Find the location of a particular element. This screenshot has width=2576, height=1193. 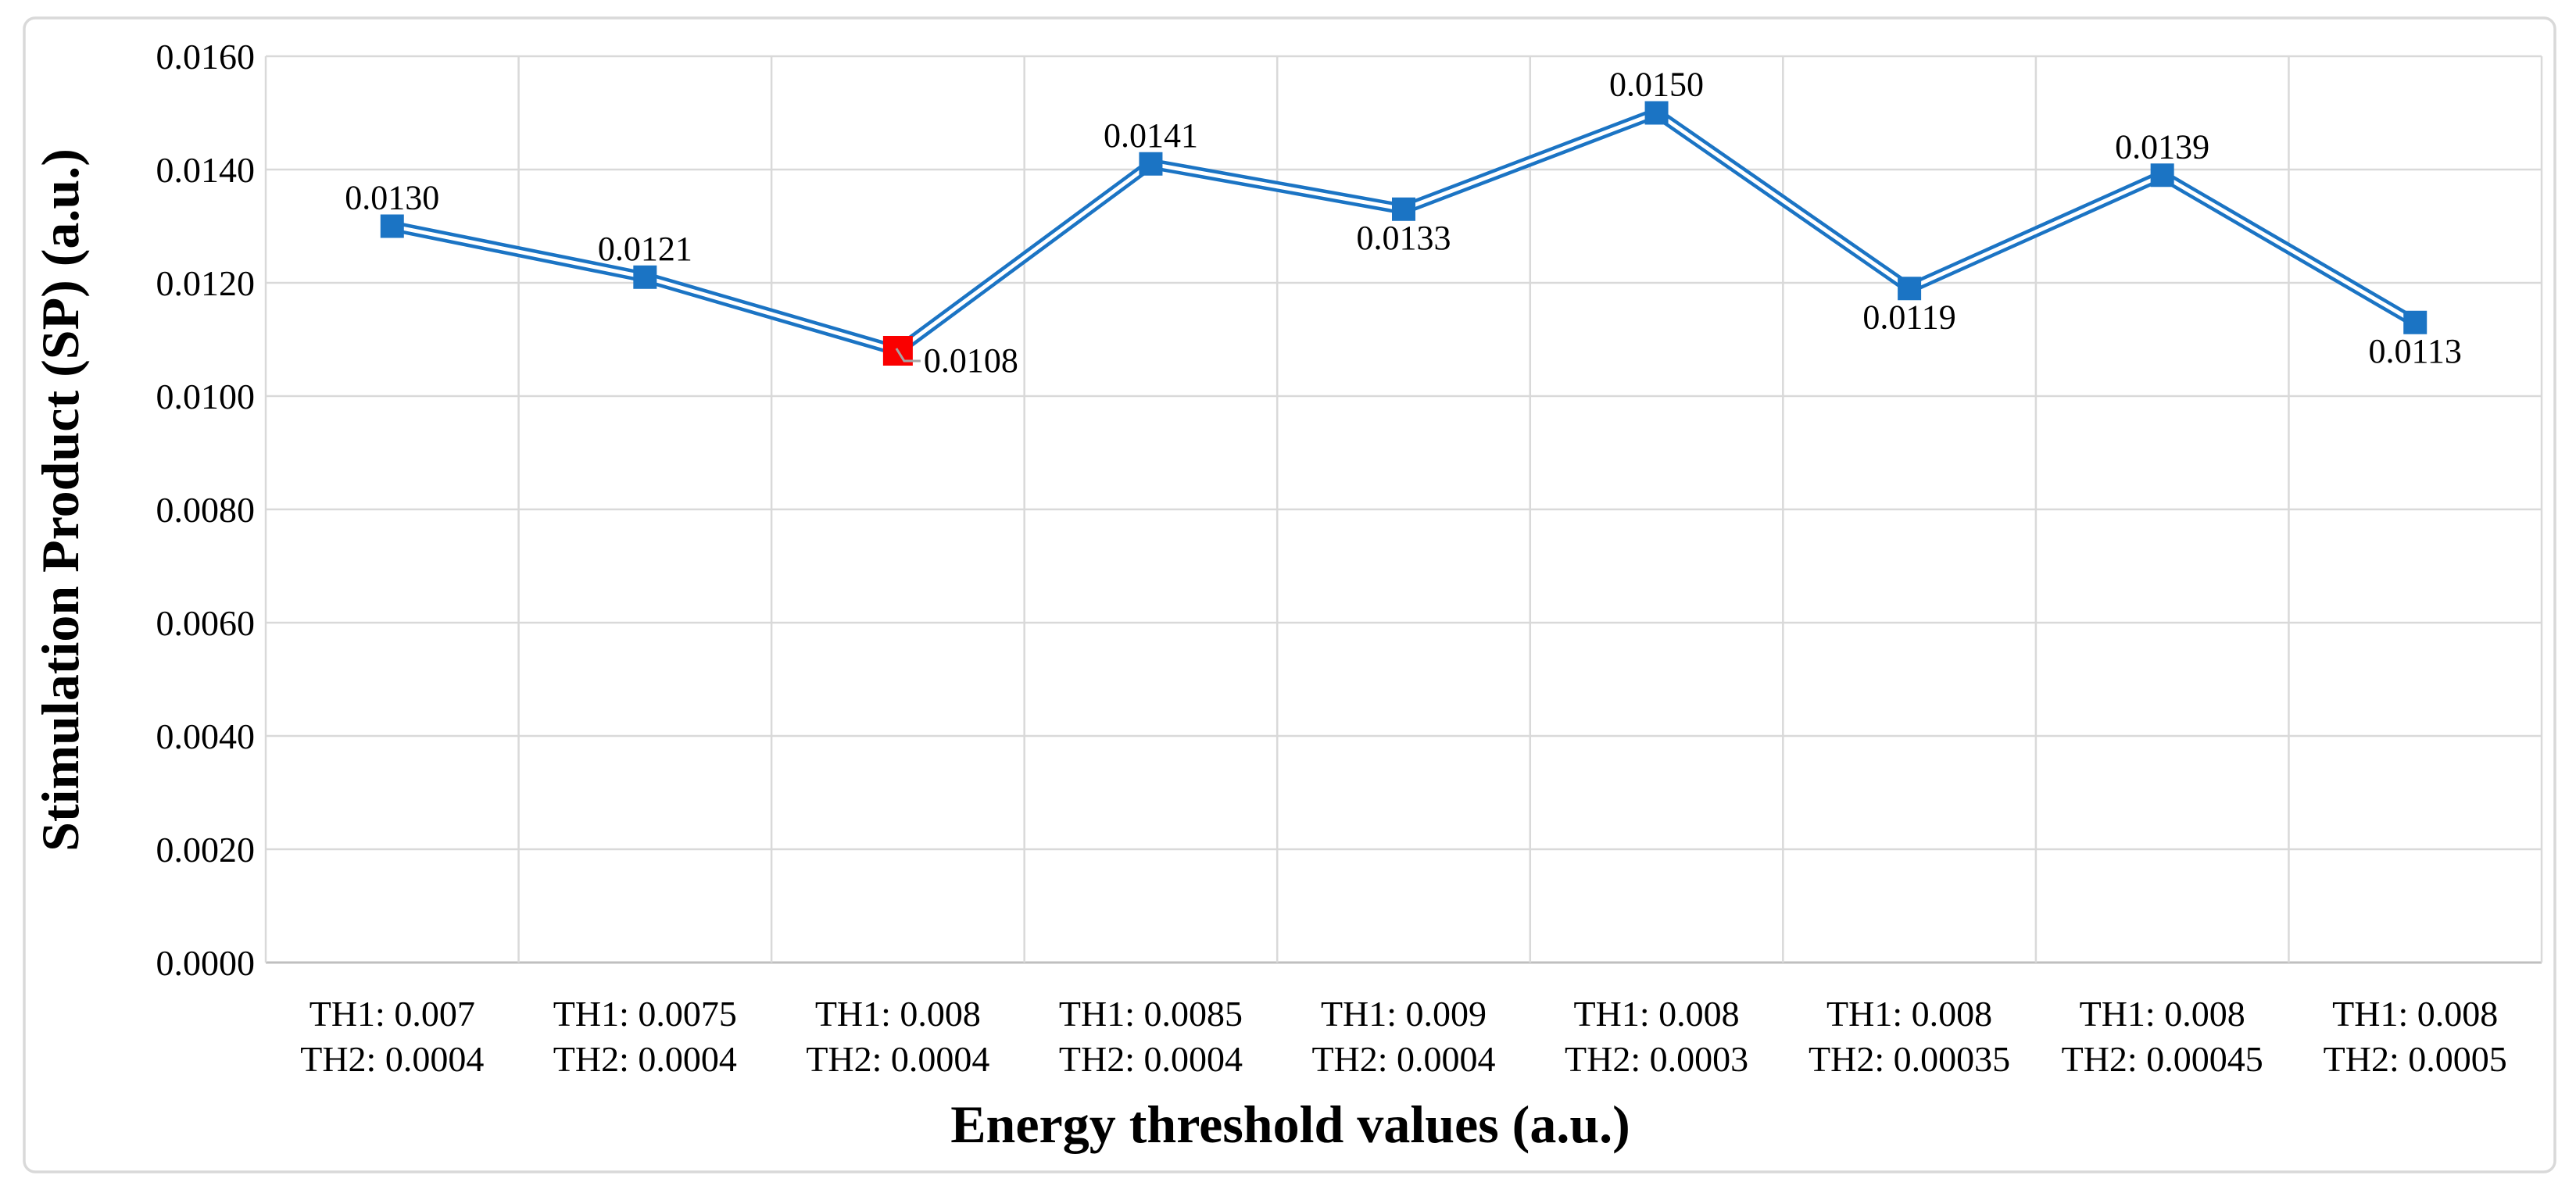

x-tick-label-line2: TH2: 0.0005 is located at coordinates (2415, 1059).